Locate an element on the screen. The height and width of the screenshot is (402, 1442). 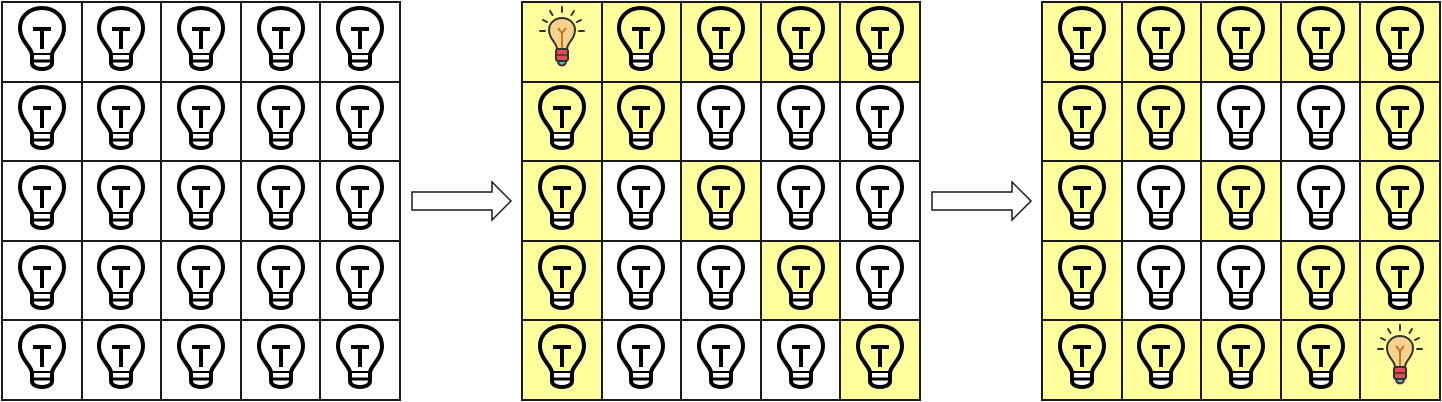
right-arrow-icon is located at coordinates (982, 201).